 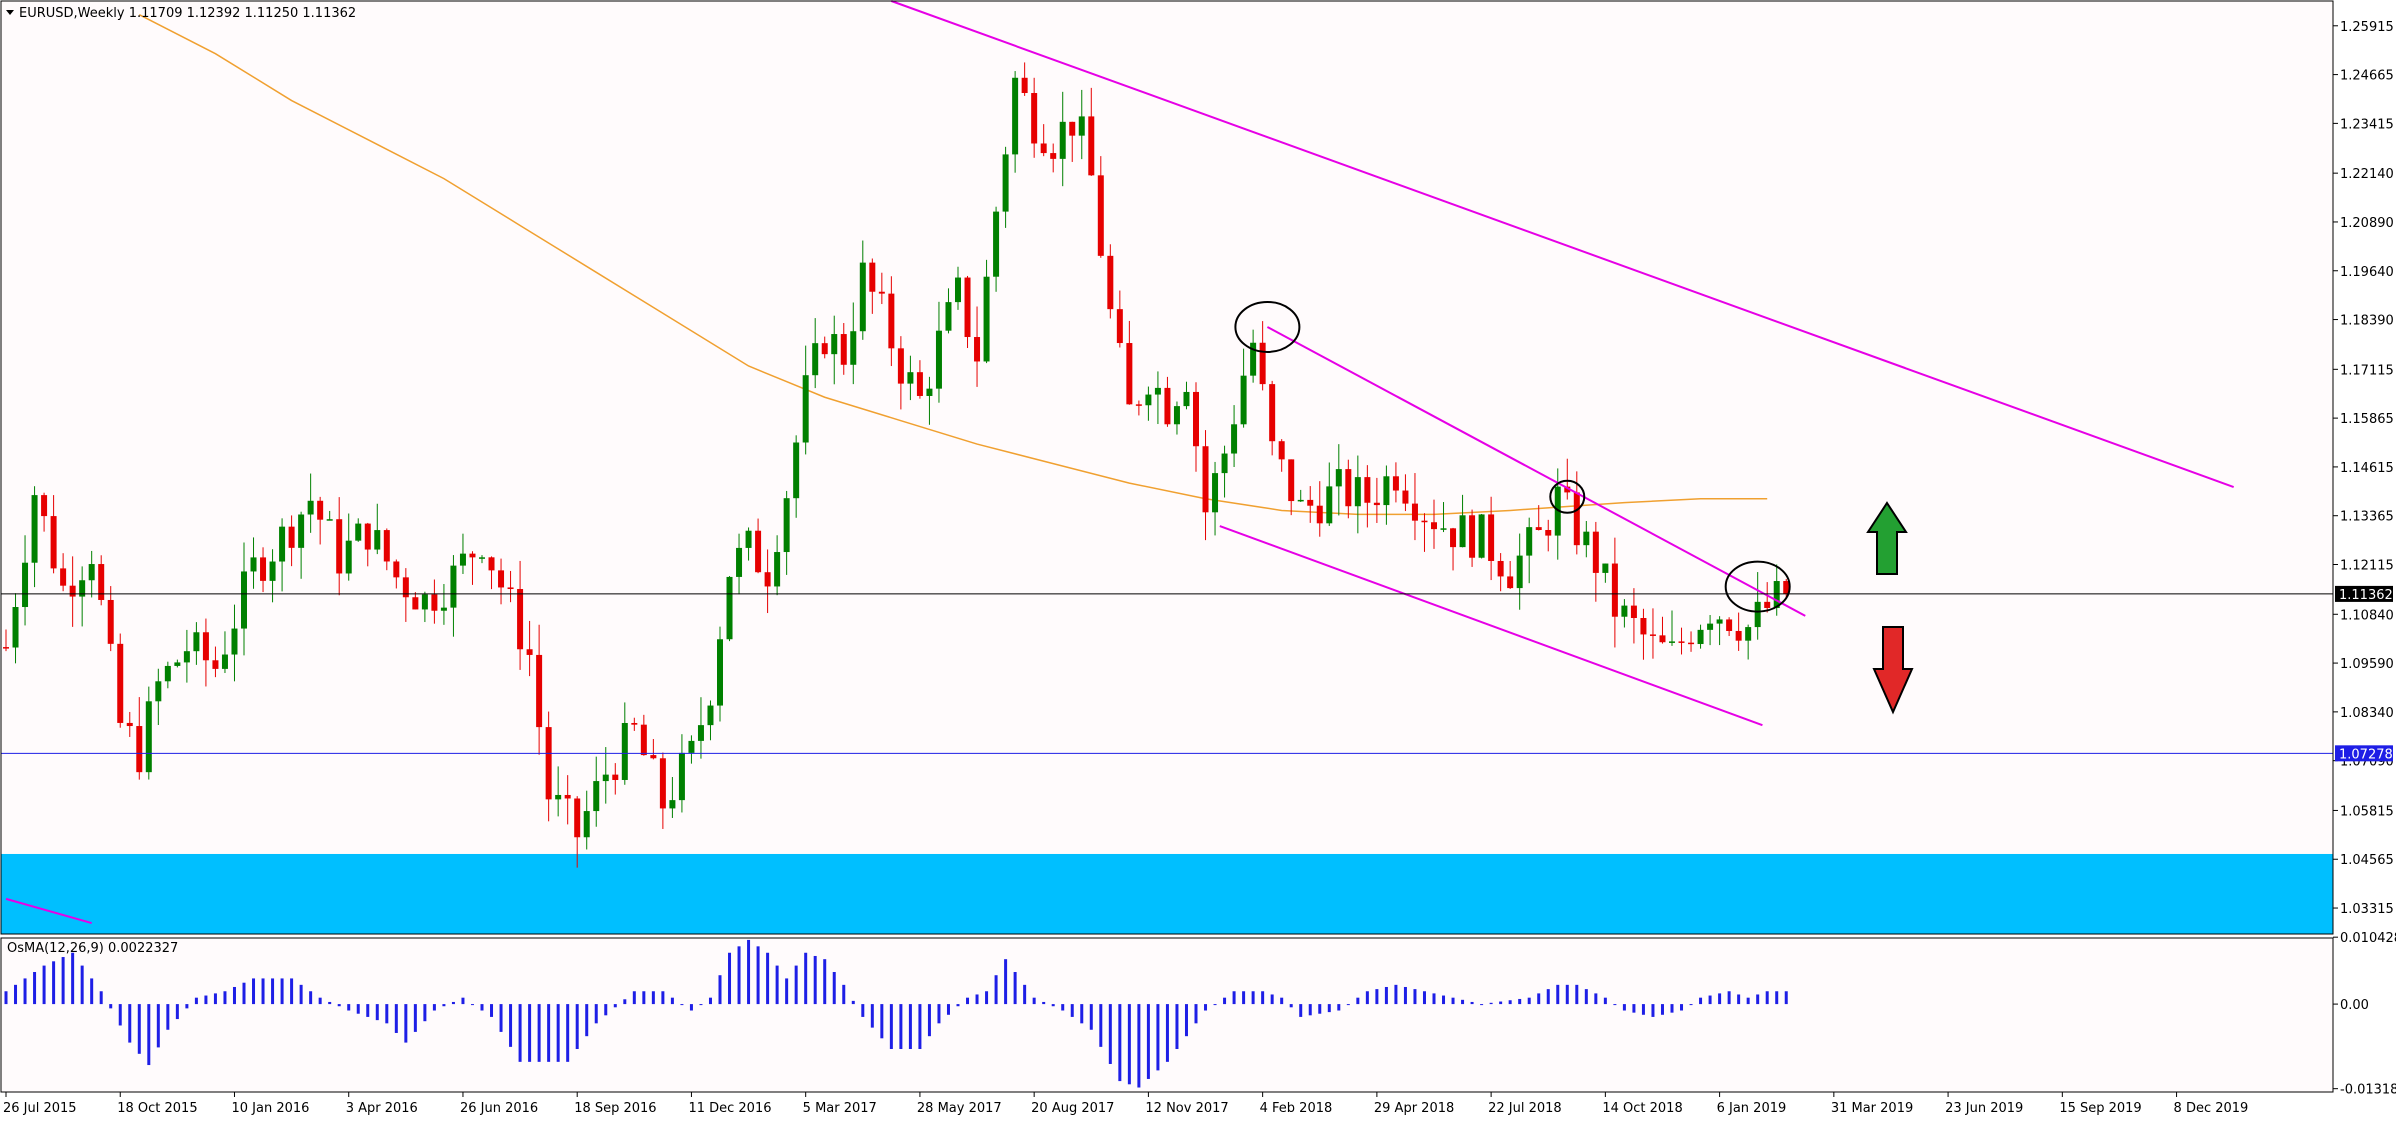 I want to click on channel-line, so click(x=1536, y=471).